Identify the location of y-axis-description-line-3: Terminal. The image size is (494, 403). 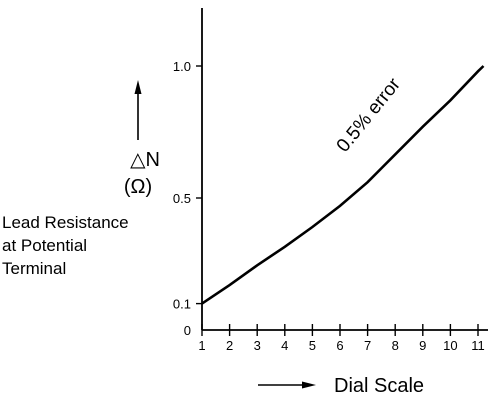
(34, 268).